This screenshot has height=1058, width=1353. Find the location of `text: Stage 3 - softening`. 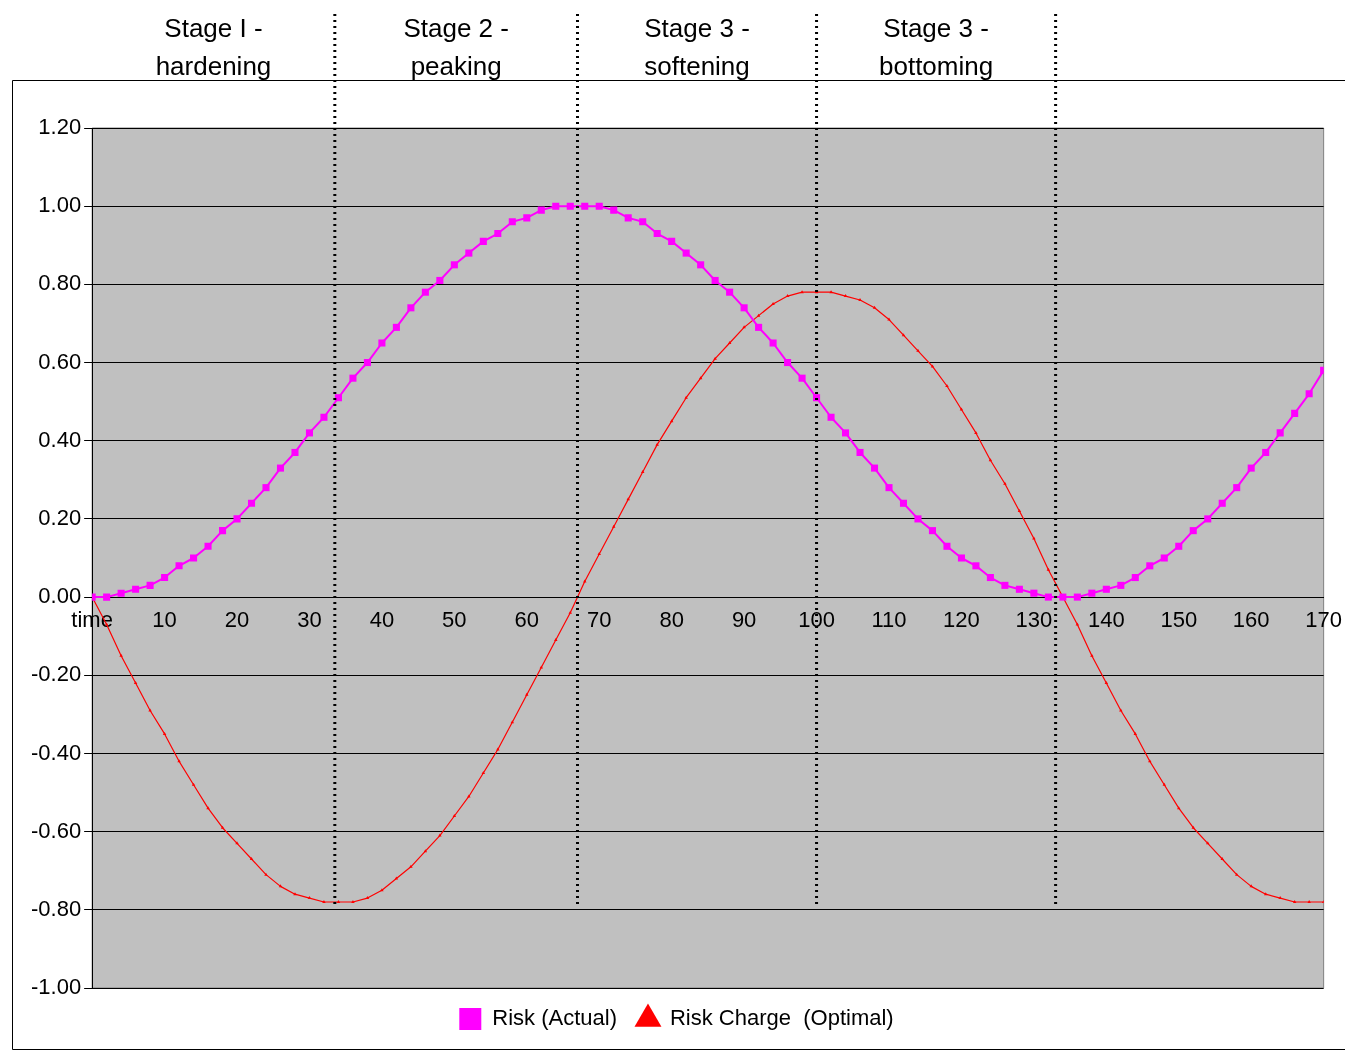

text: Stage 3 - softening is located at coordinates (697, 47).